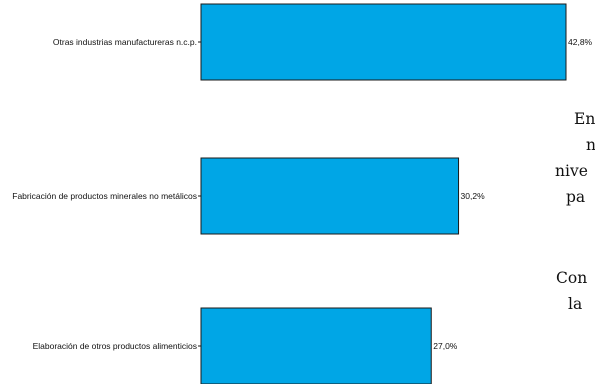  What do you see at coordinates (445, 346) in the screenshot?
I see `value-label-3: 27,0%` at bounding box center [445, 346].